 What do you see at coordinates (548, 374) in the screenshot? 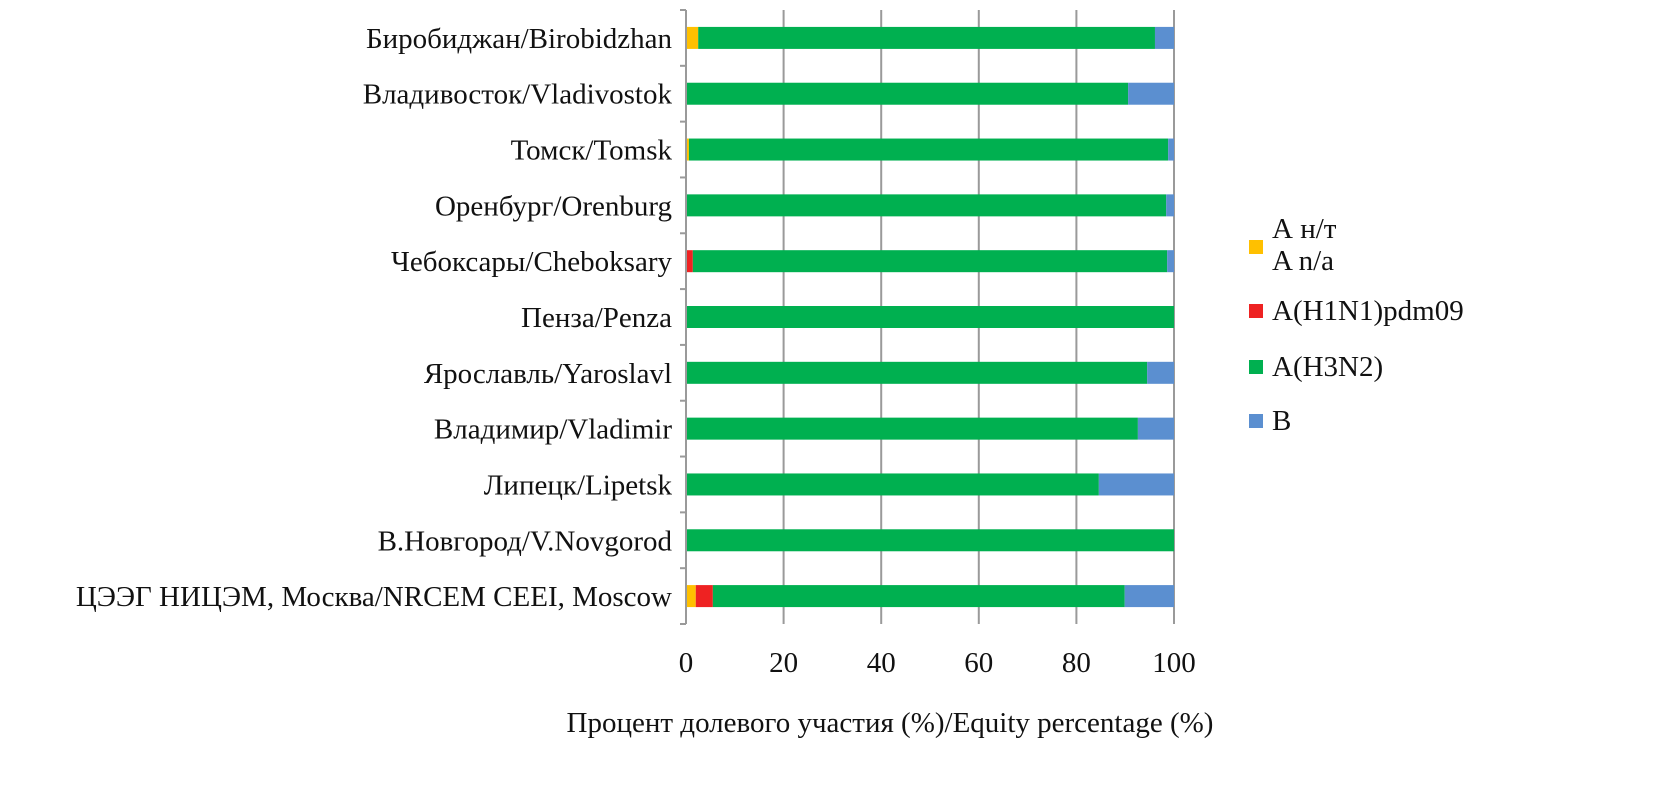
I see `category-label: Ярославль/Yaroslavl` at bounding box center [548, 374].